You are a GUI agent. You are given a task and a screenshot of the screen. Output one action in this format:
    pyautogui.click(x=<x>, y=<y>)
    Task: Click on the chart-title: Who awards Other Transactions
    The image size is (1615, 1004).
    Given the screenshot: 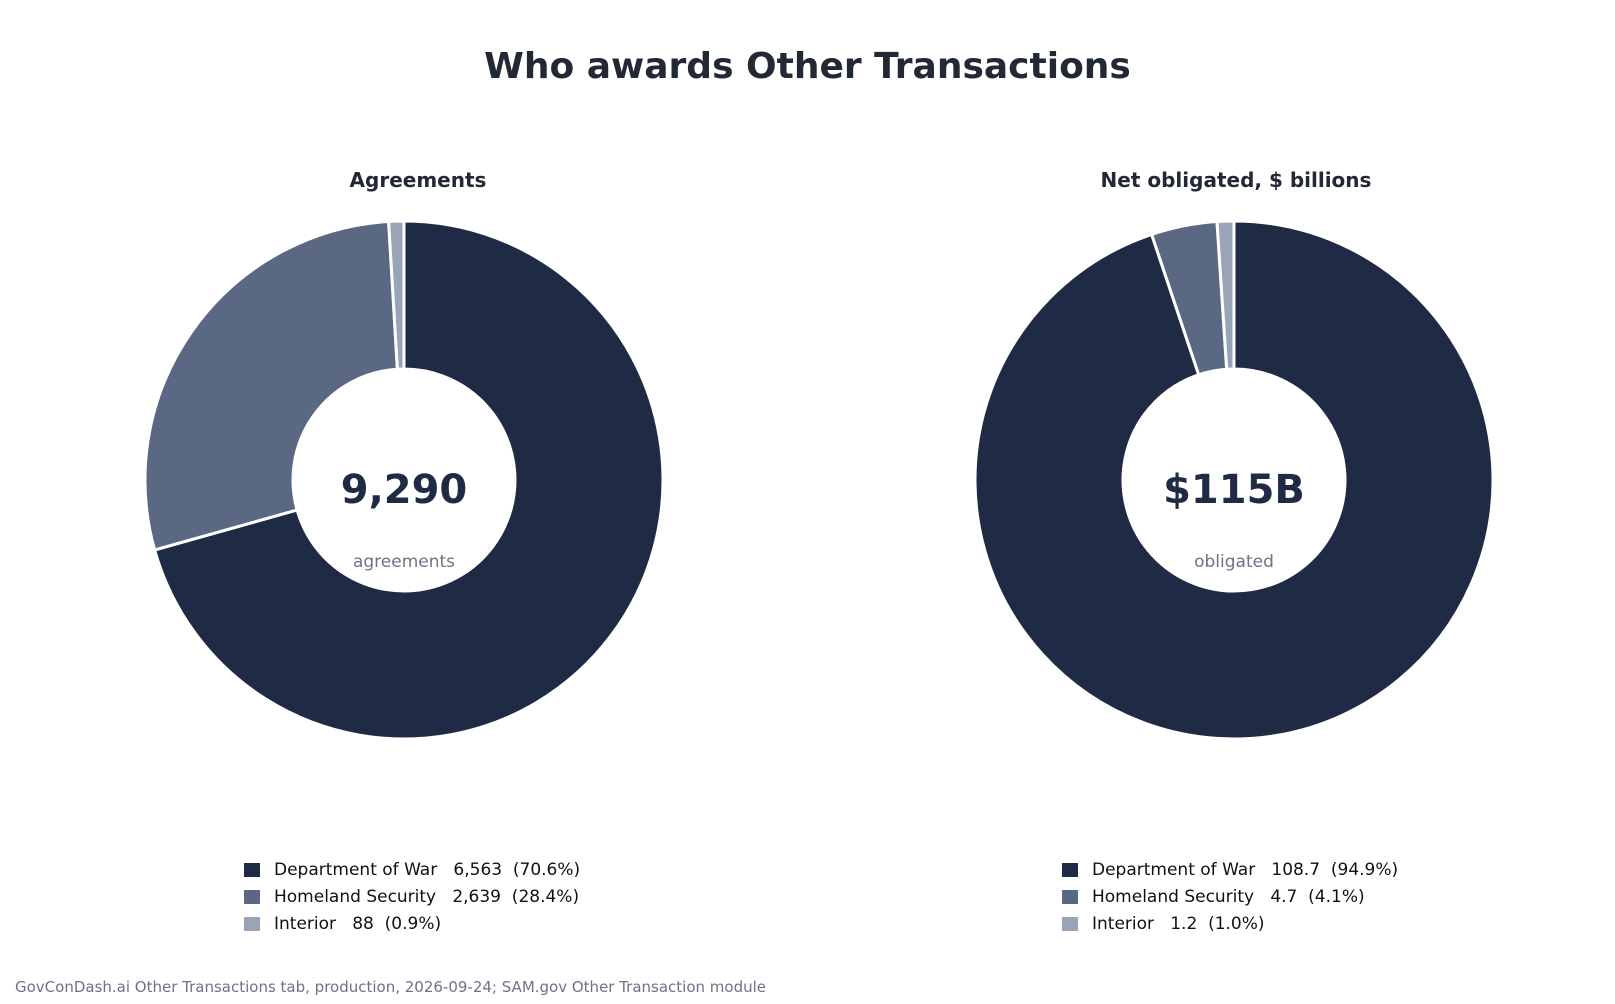 What is the action you would take?
    pyautogui.click(x=807, y=66)
    